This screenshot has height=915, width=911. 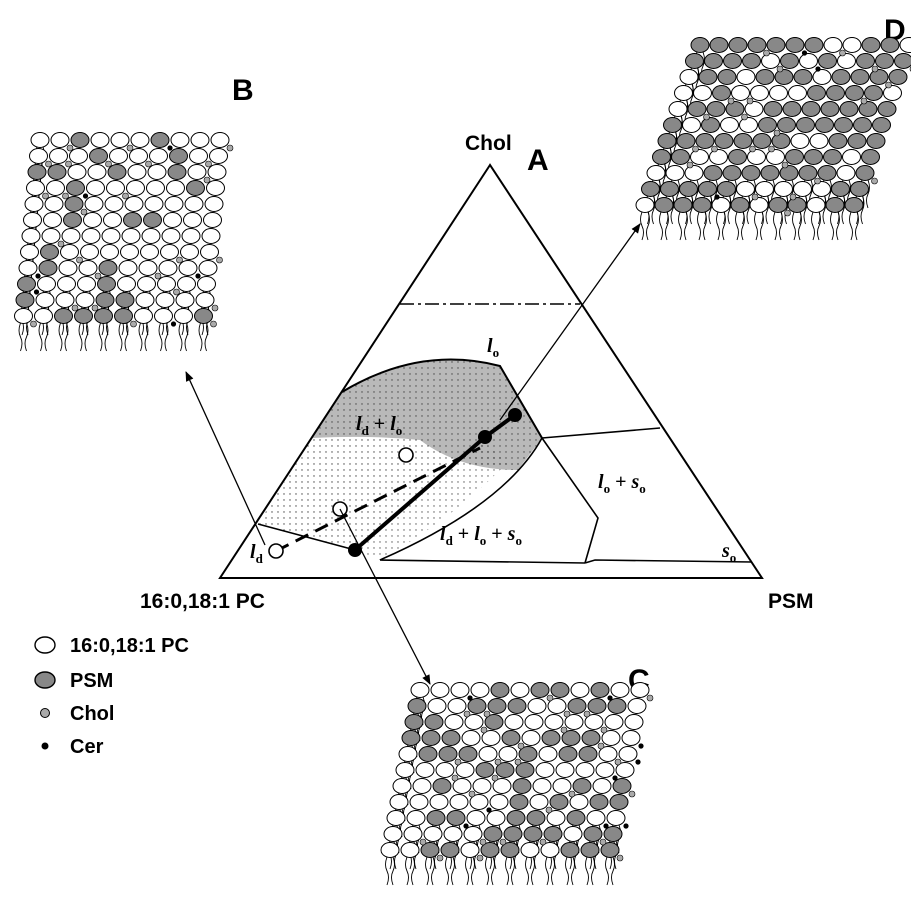 I want to click on so-region-boundary, so click(x=668, y=561).